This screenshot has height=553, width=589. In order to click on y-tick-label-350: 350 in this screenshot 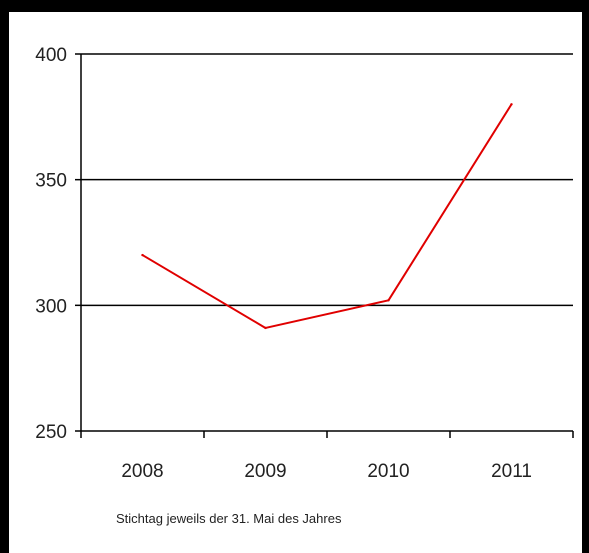, I will do `click(51, 181)`.